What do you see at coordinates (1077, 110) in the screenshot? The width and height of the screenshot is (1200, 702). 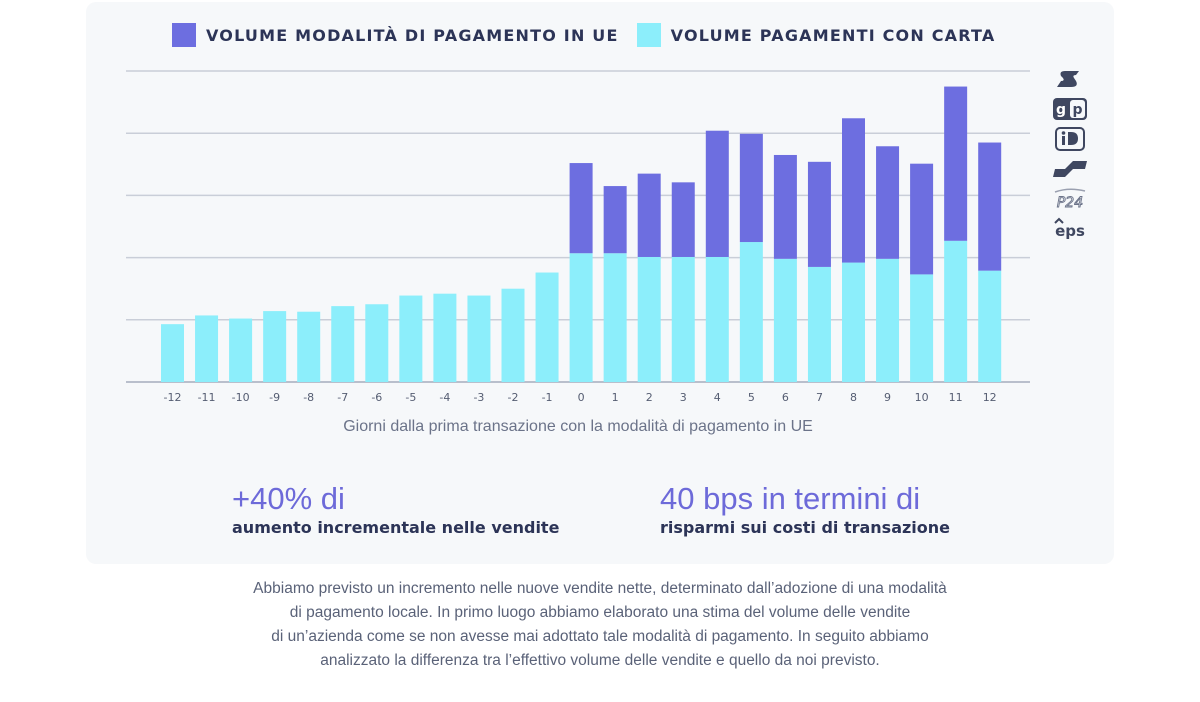 I see `svg-text: p` at bounding box center [1077, 110].